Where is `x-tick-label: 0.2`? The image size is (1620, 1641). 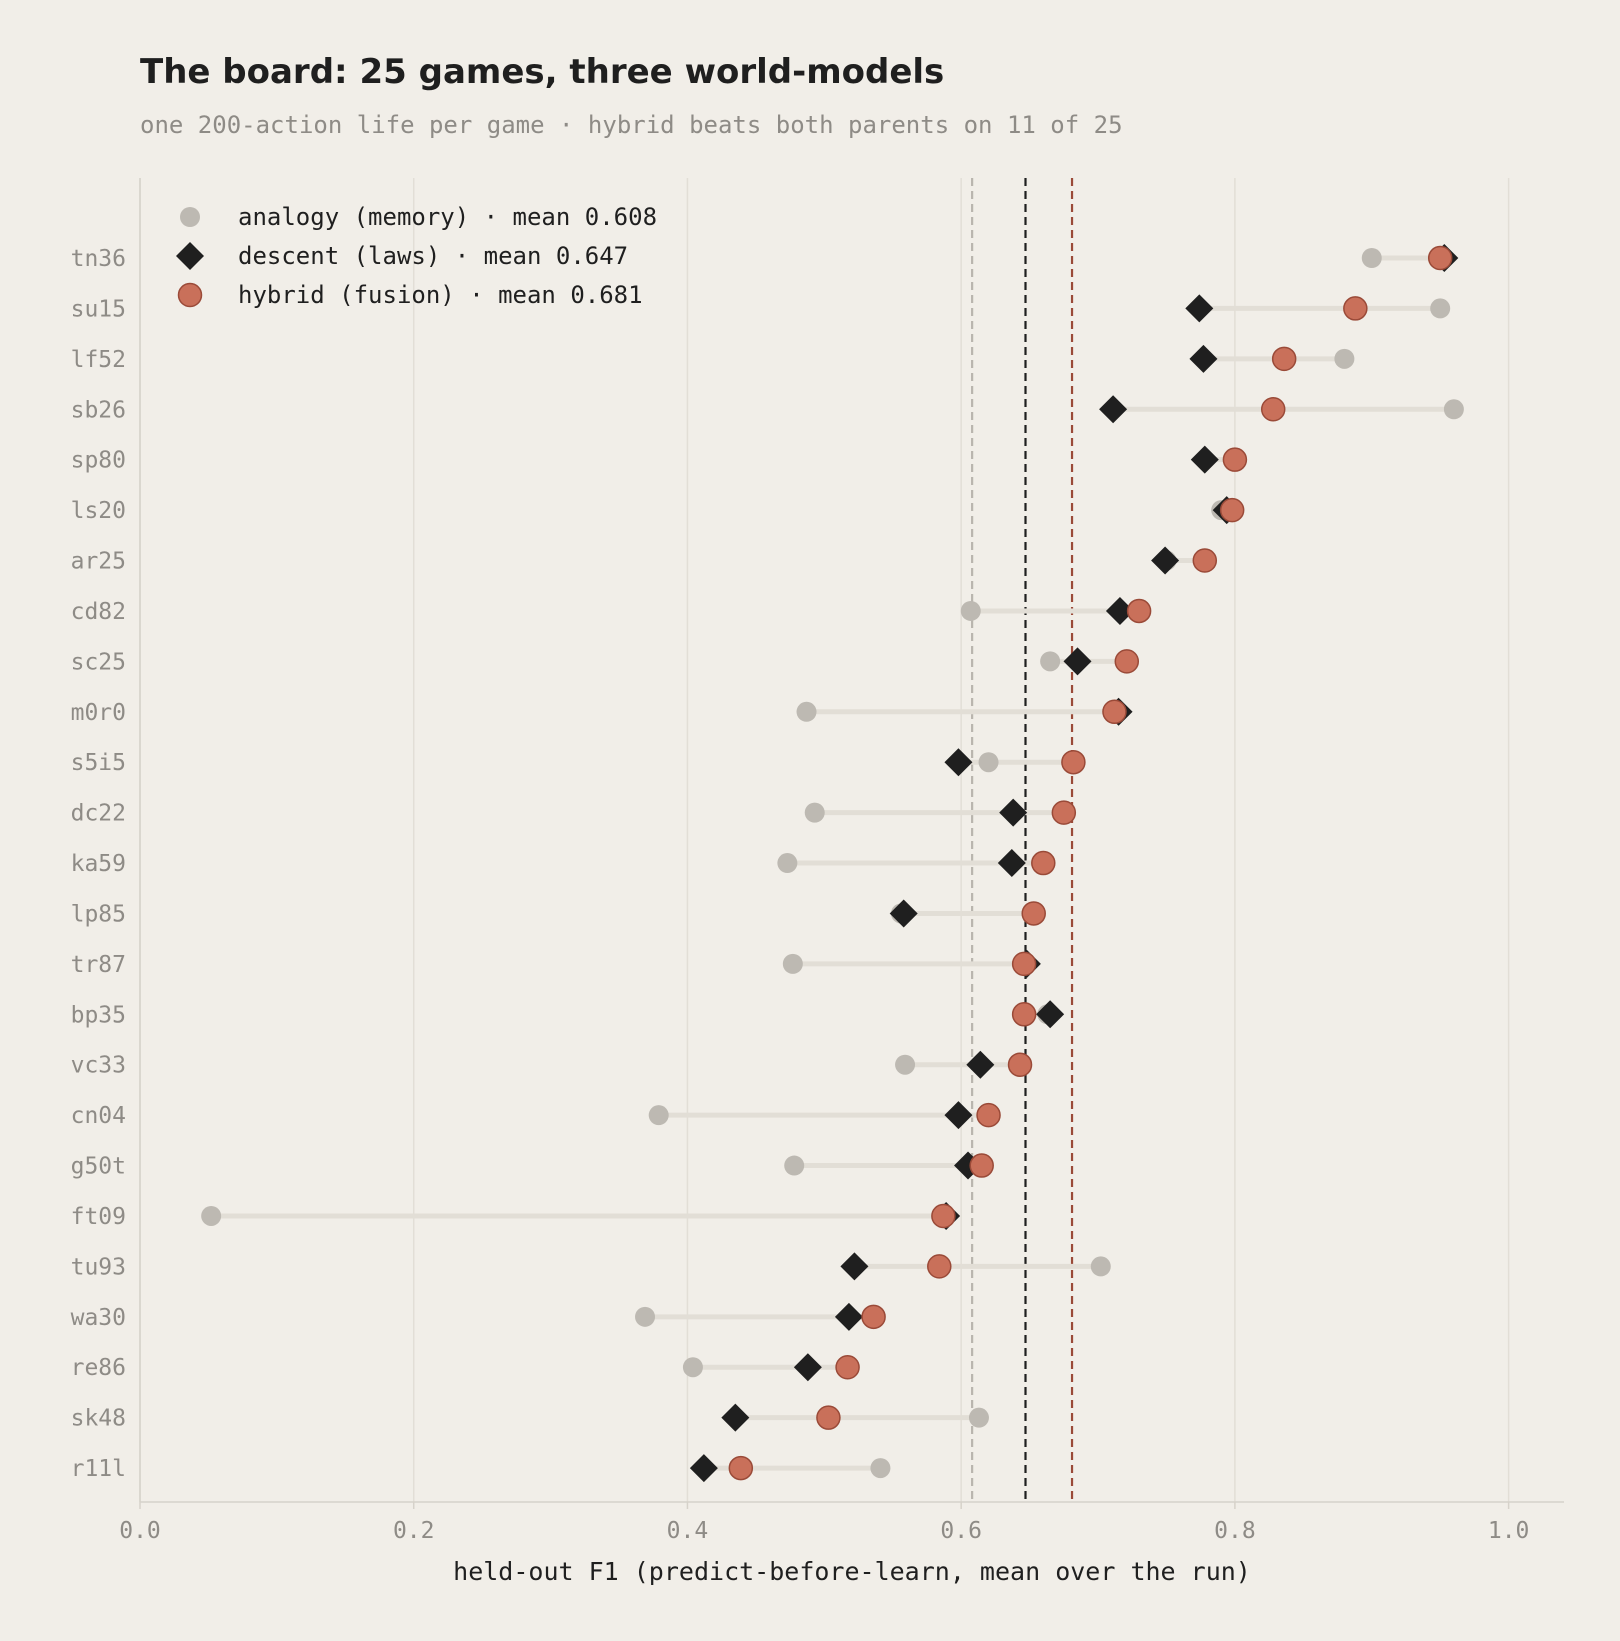 x-tick-label: 0.2 is located at coordinates (414, 1531).